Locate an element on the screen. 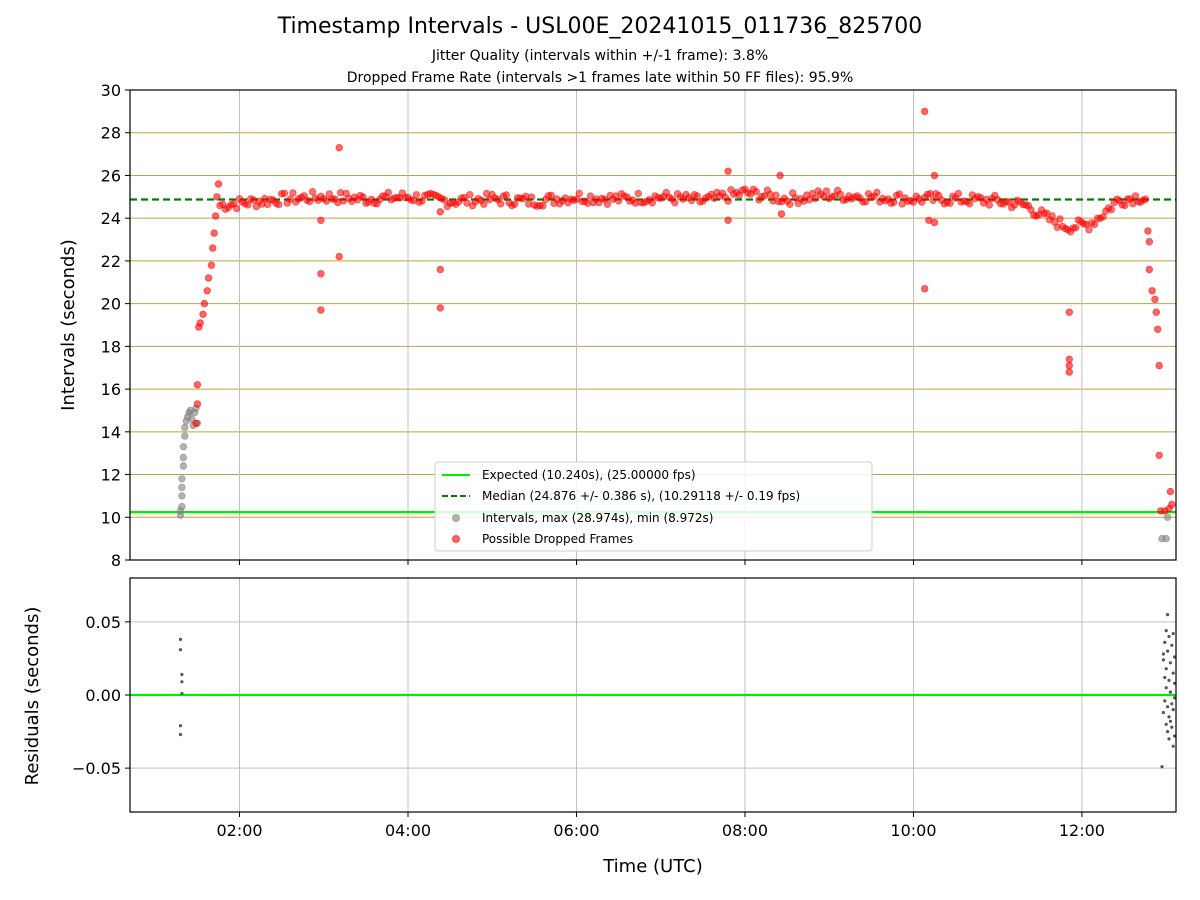  top-y-tick-label: 14 is located at coordinates (111, 432).